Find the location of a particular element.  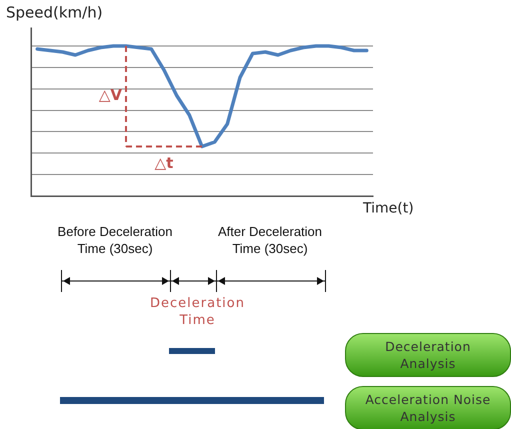

x-axis-title: Time(t) is located at coordinates (388, 208).